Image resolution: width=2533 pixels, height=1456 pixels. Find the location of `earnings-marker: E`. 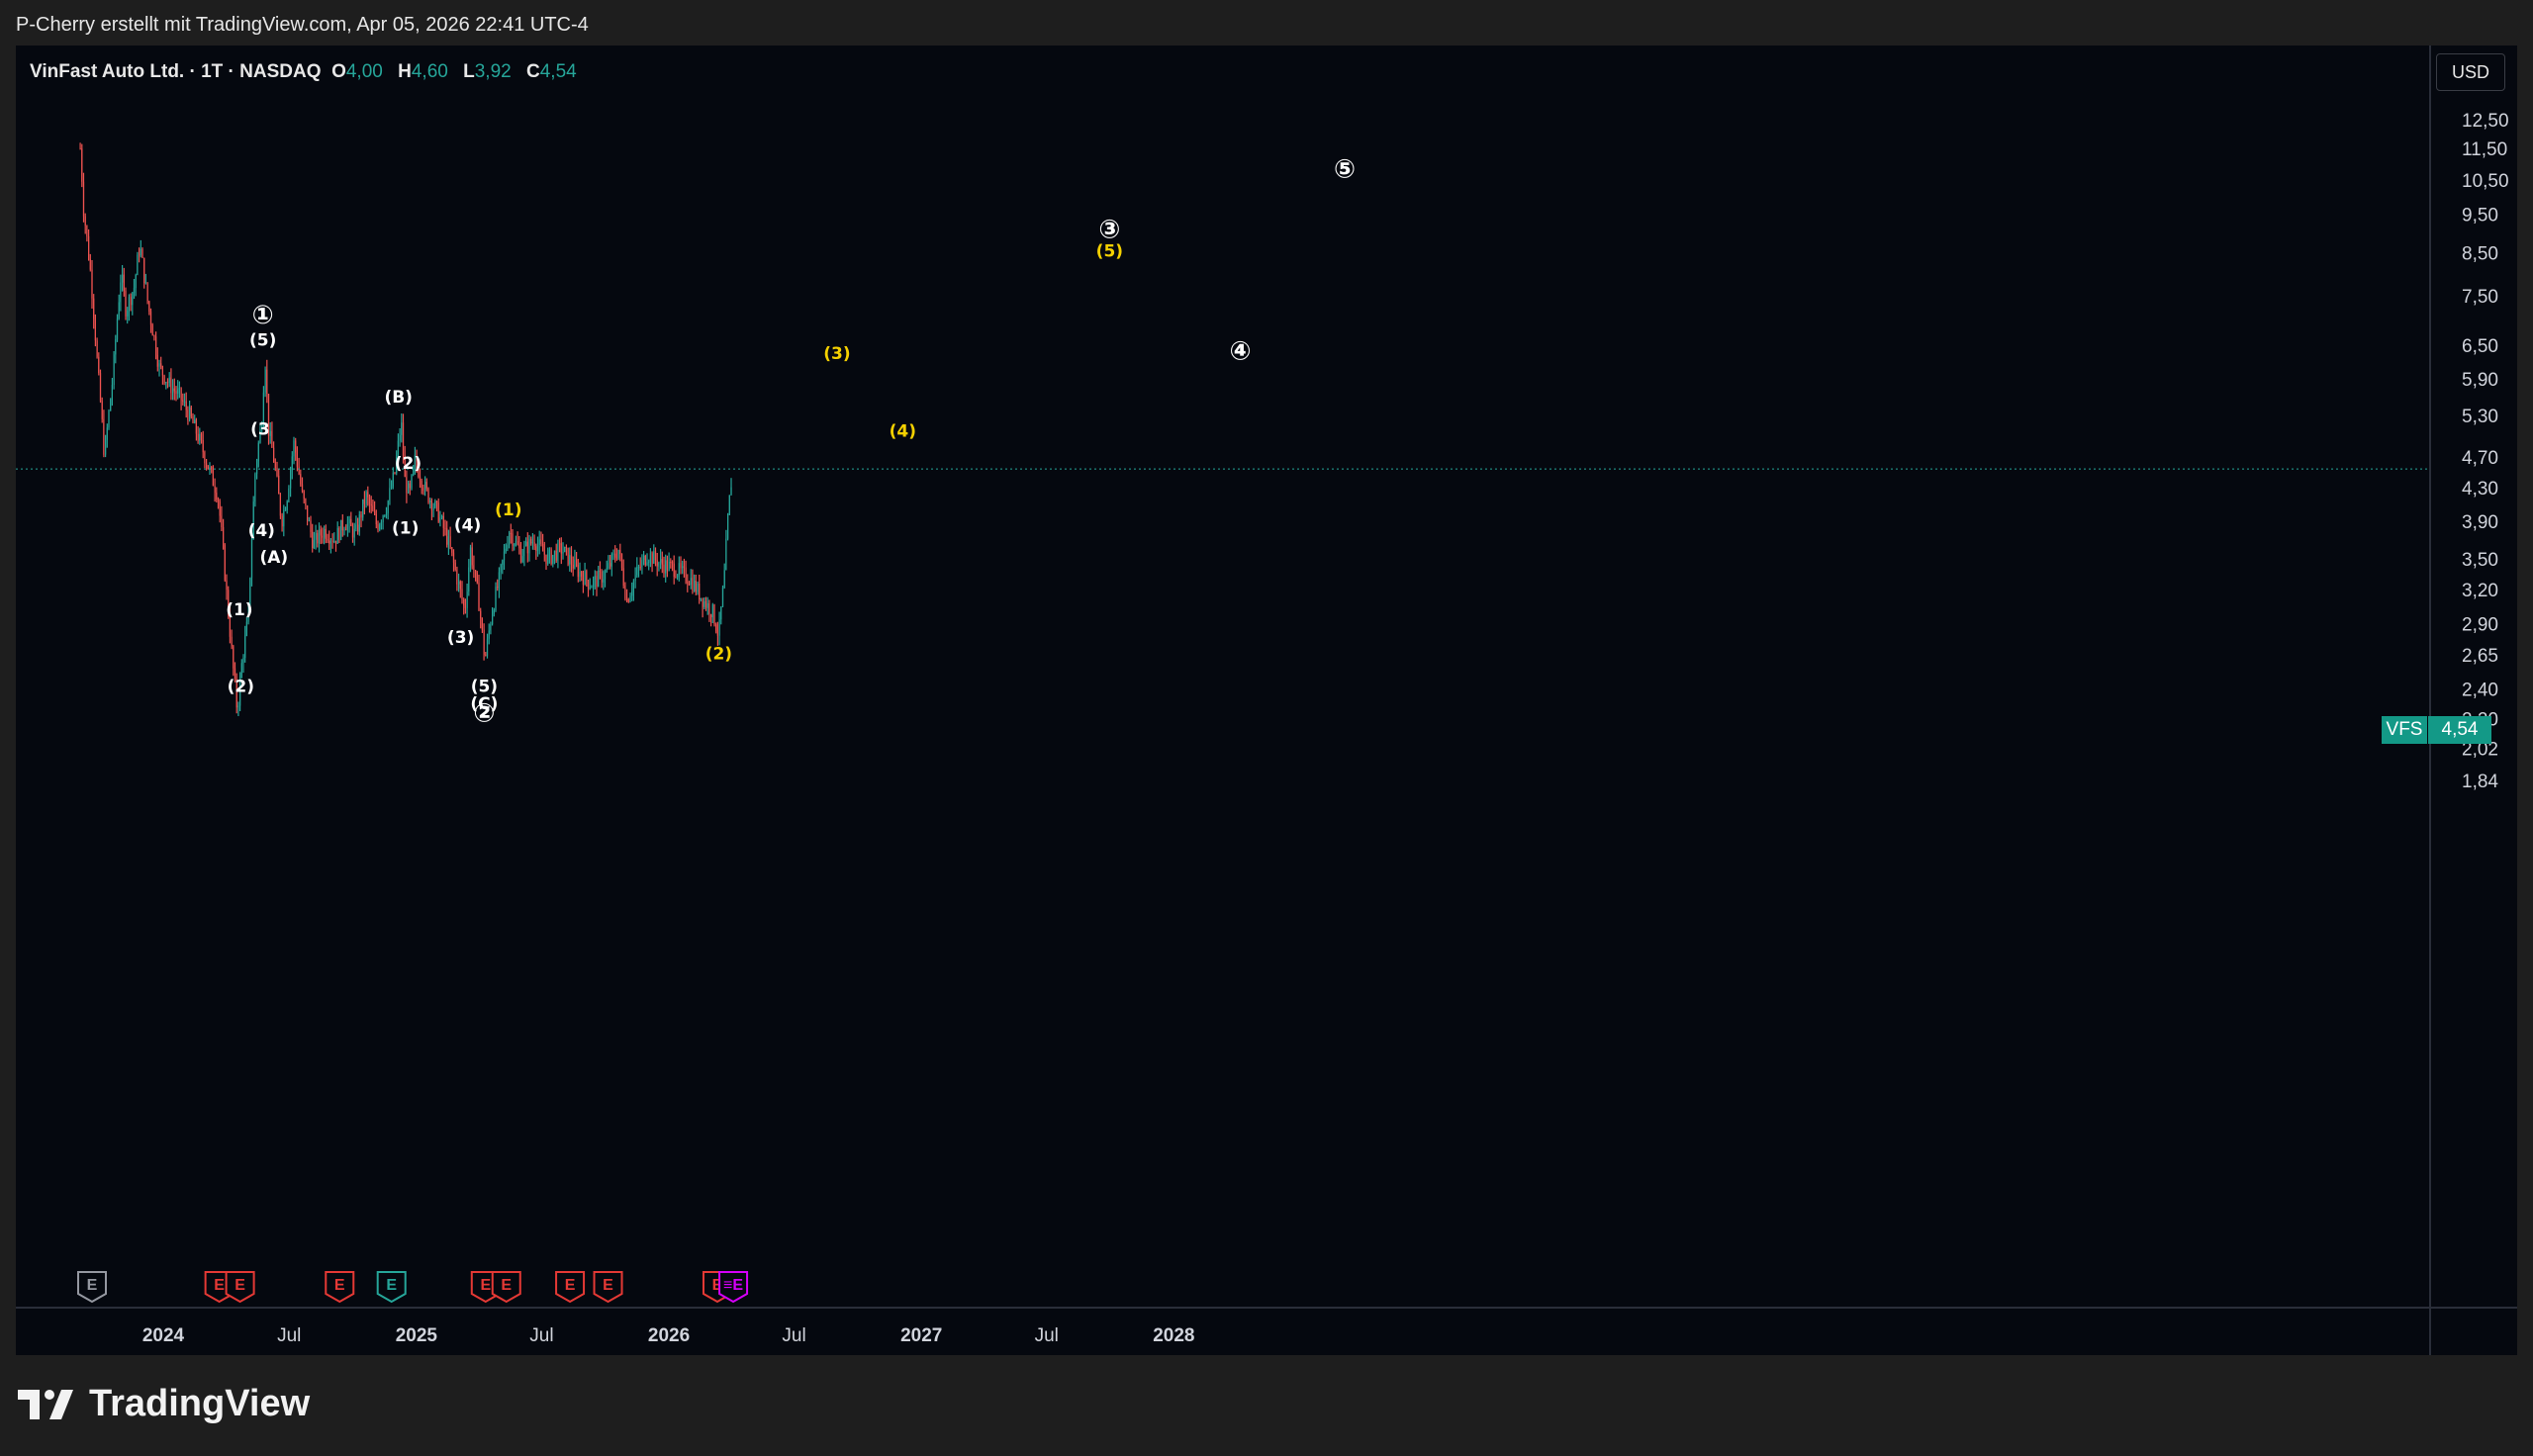

earnings-marker: E is located at coordinates (340, 1287).